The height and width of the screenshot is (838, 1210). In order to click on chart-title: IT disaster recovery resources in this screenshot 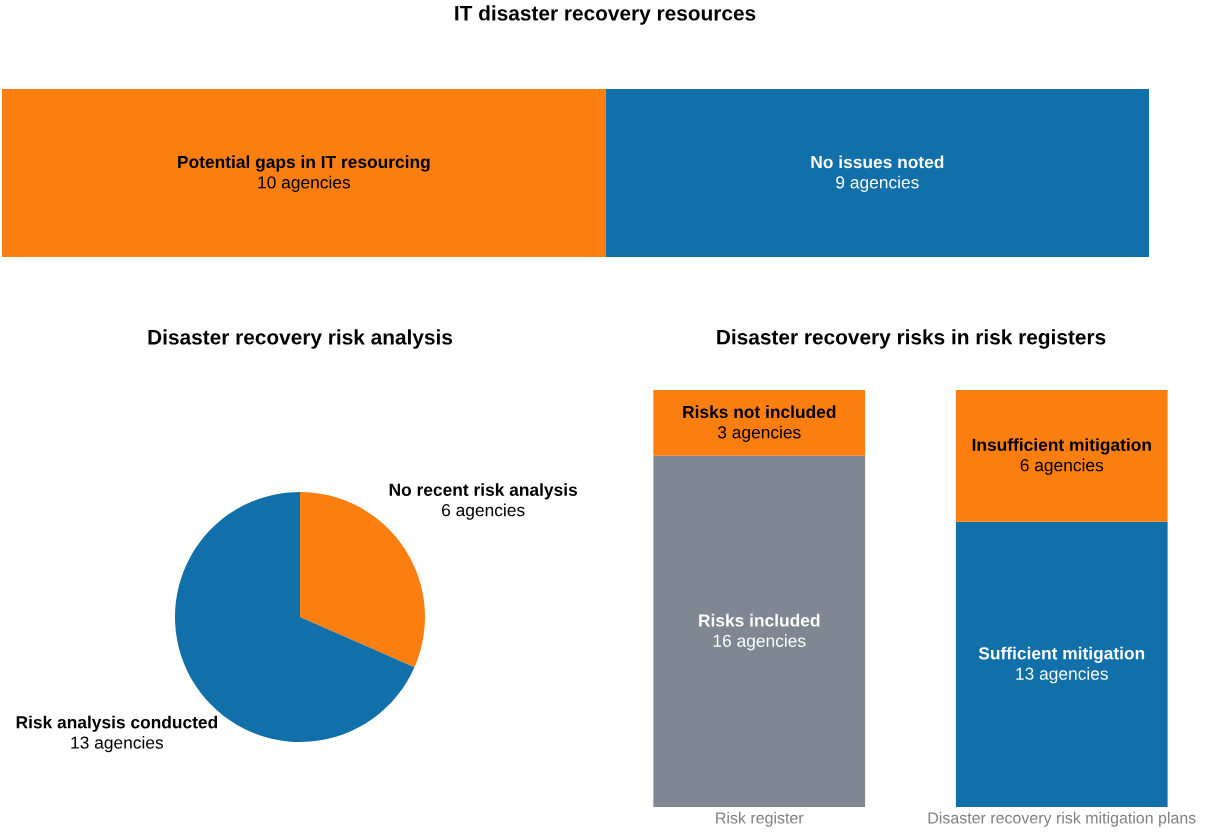, I will do `click(605, 15)`.